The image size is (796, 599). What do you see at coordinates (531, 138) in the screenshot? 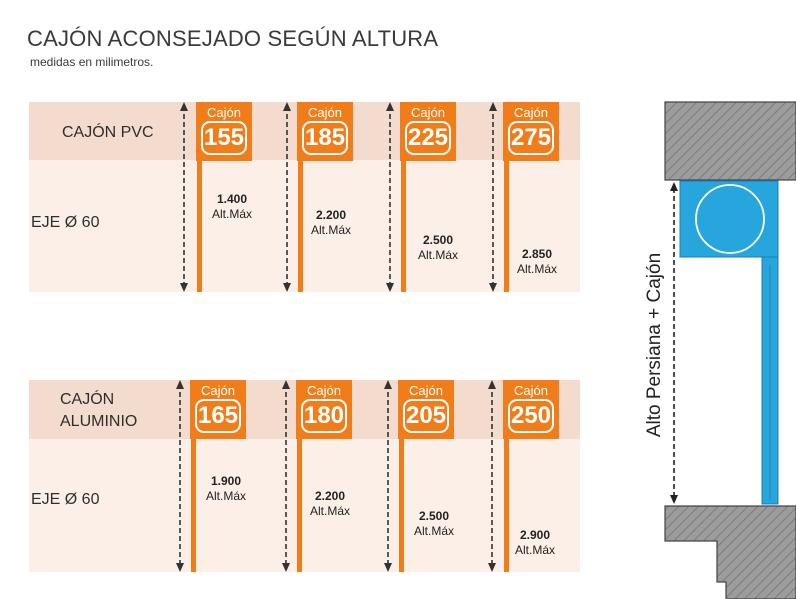
I see `tag-size: 275` at bounding box center [531, 138].